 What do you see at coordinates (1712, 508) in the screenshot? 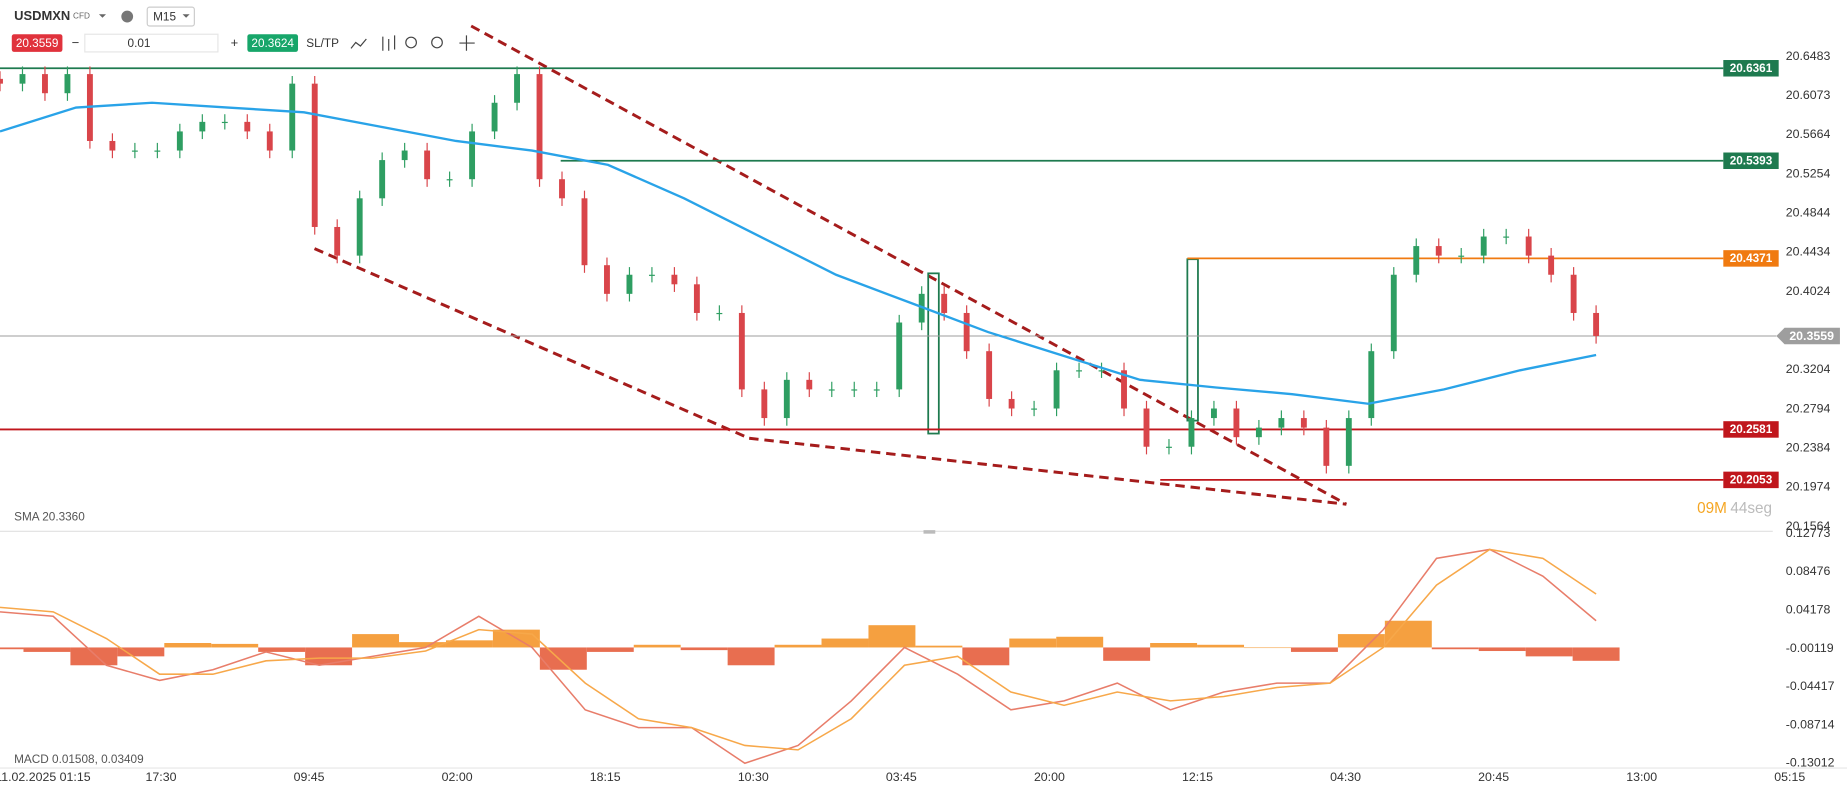
I see `countdown-minutes: 09M` at bounding box center [1712, 508].